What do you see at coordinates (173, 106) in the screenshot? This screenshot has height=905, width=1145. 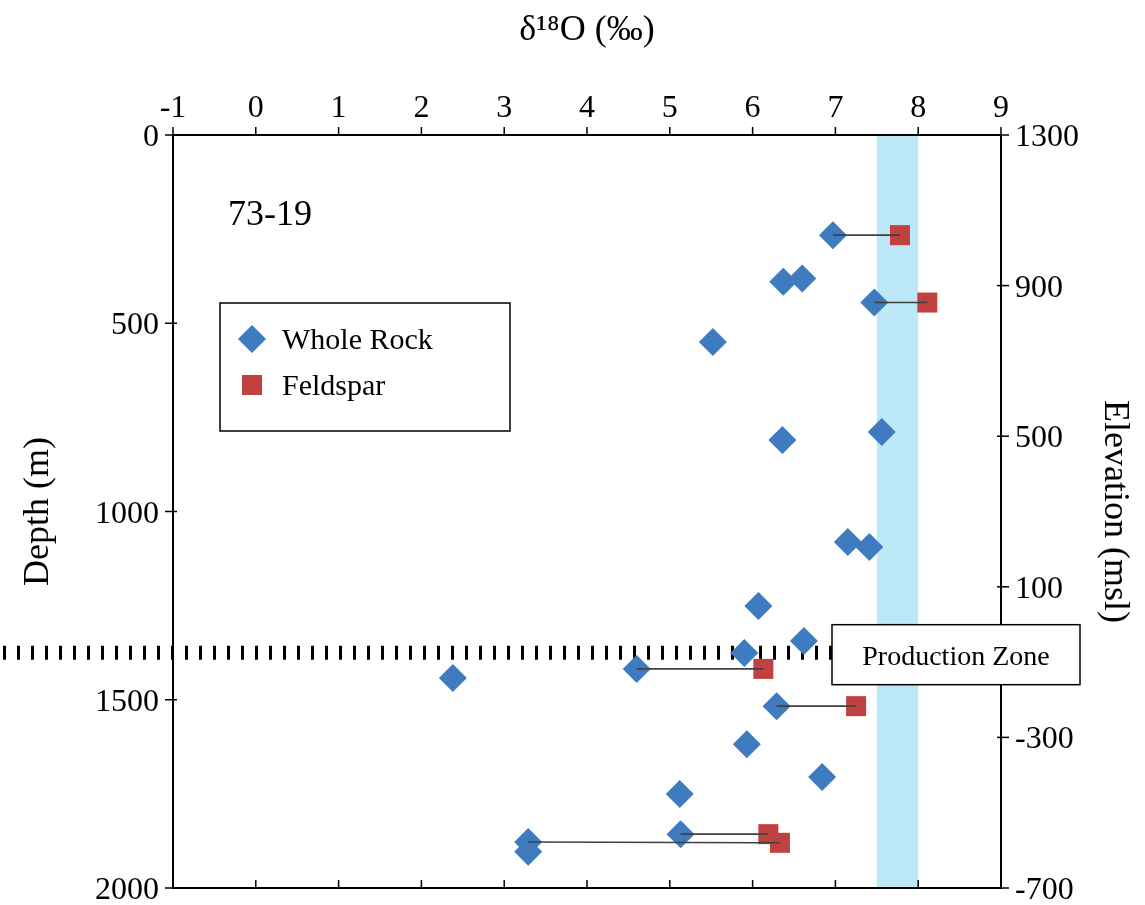 I see `x-tick-label: -1` at bounding box center [173, 106].